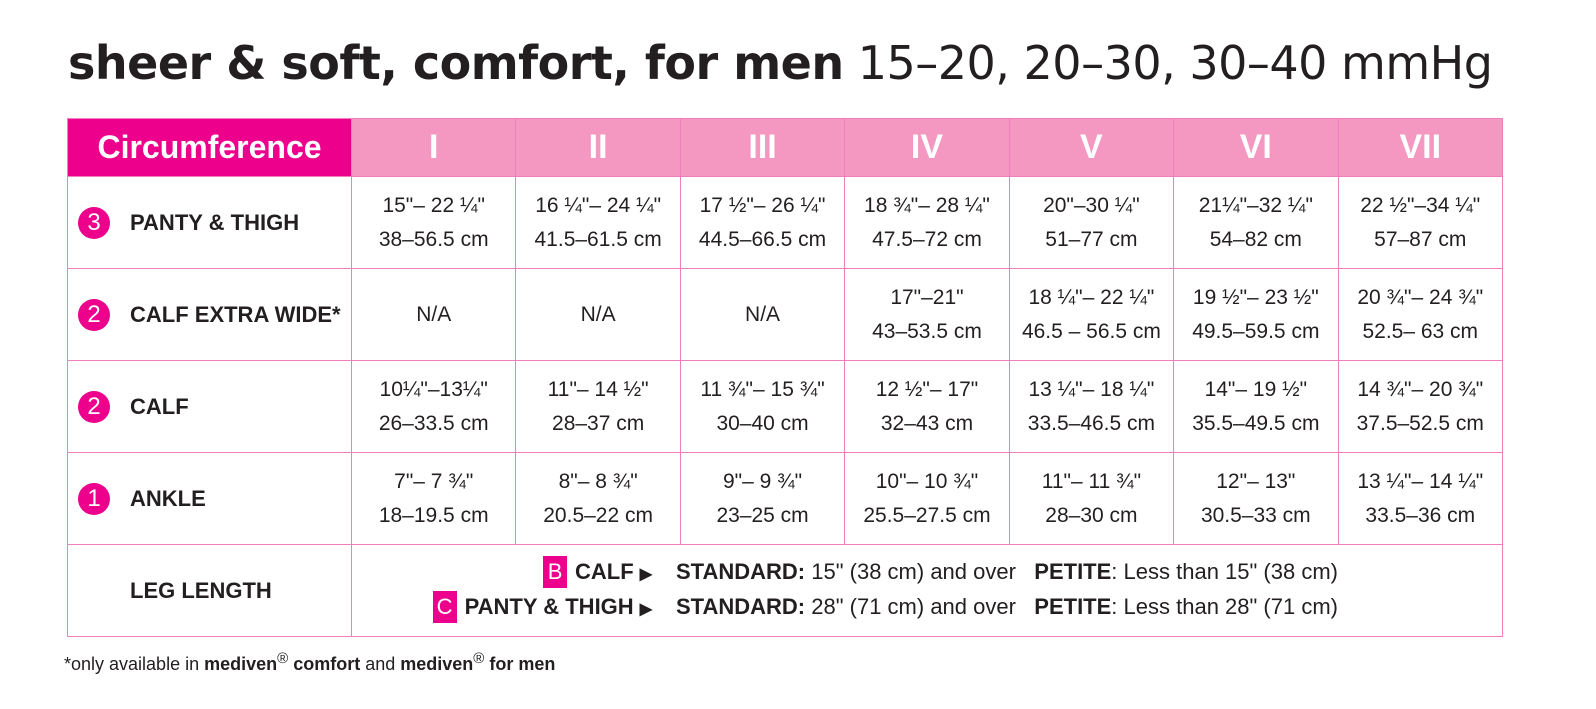 The image size is (1596, 709). I want to click on header-size: II, so click(598, 147).